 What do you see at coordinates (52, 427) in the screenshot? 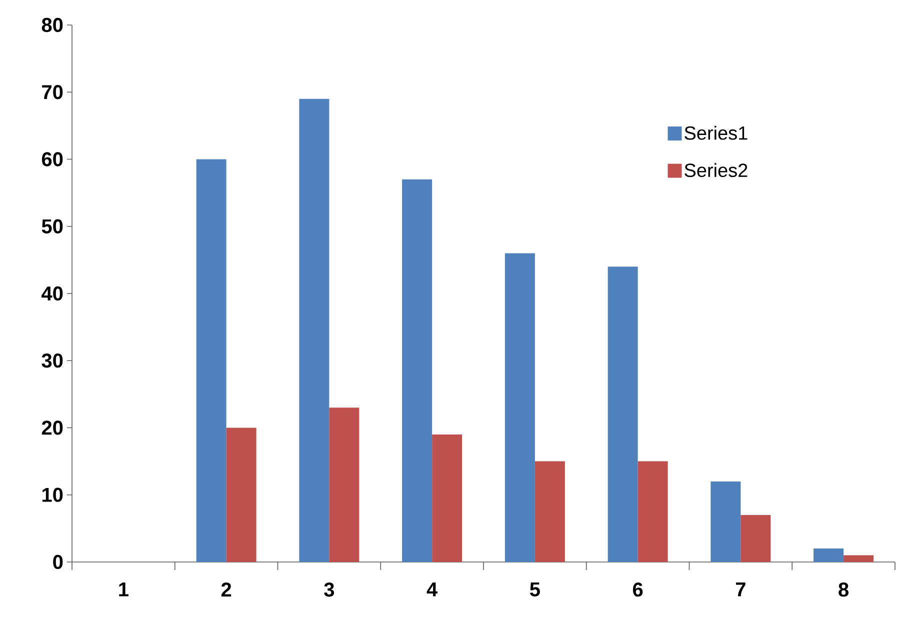
I see `y-tick-label: 20` at bounding box center [52, 427].